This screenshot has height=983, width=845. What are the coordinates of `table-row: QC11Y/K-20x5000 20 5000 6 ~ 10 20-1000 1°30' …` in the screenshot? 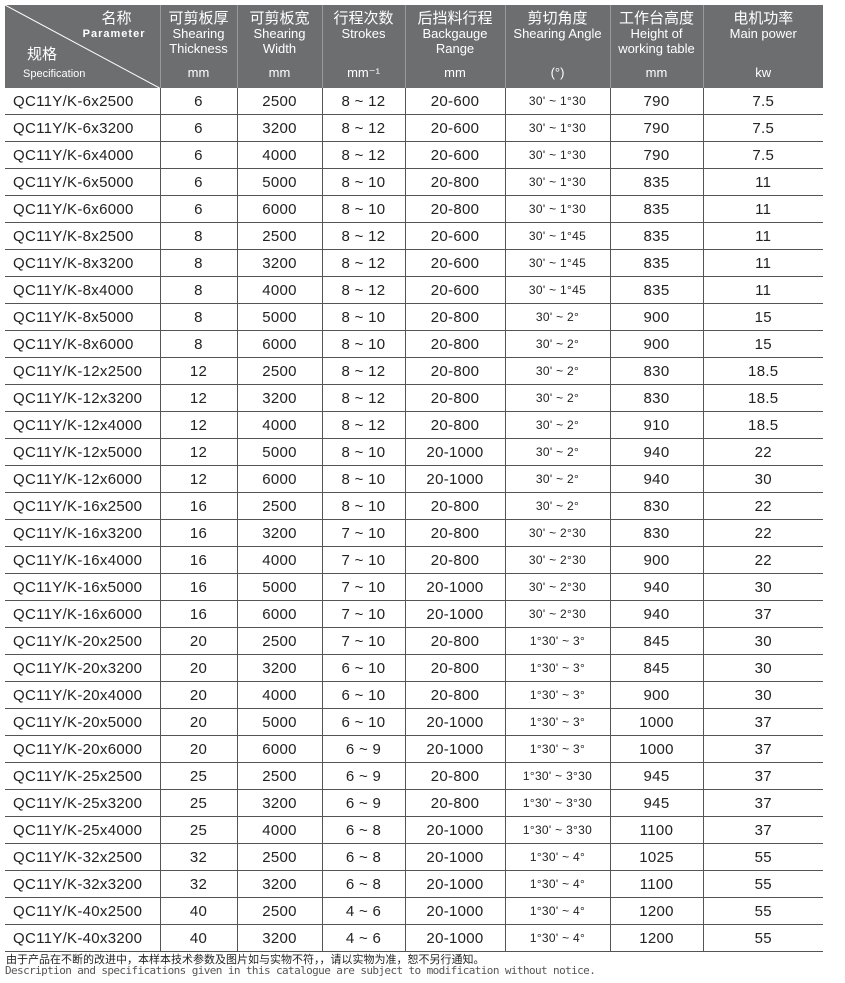 It's located at (414, 722).